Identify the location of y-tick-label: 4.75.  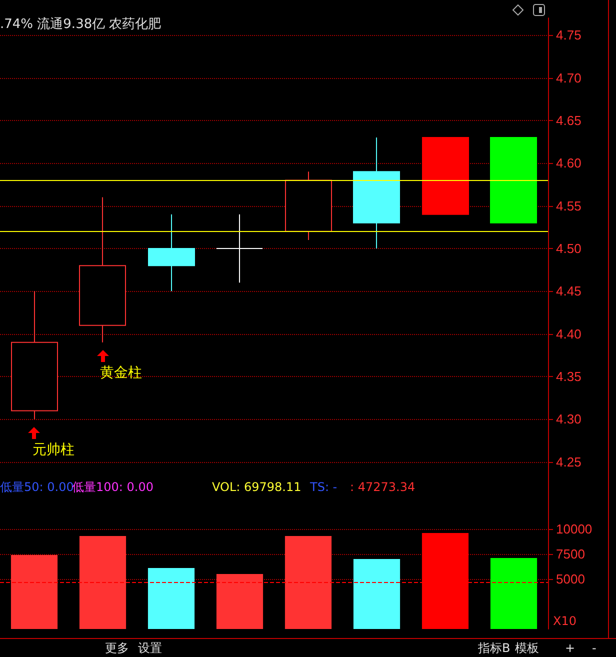
(569, 35).